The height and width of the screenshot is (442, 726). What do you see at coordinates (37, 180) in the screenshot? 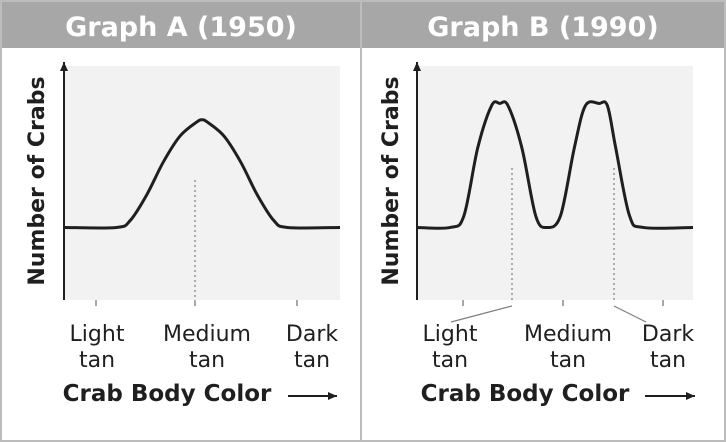
I see `graph-a-y-axis-label: Number of Crabs` at bounding box center [37, 180].